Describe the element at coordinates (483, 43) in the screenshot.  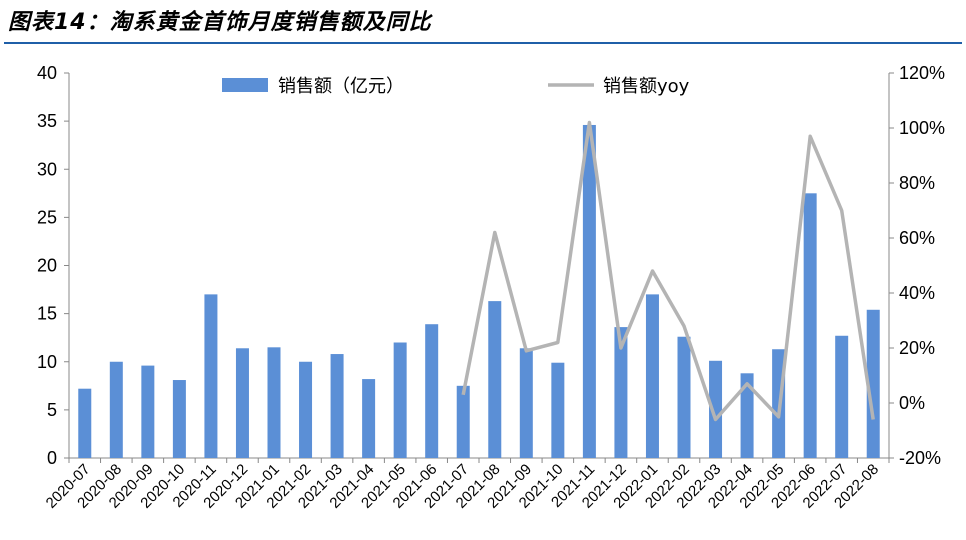
I see `title-divider` at that location.